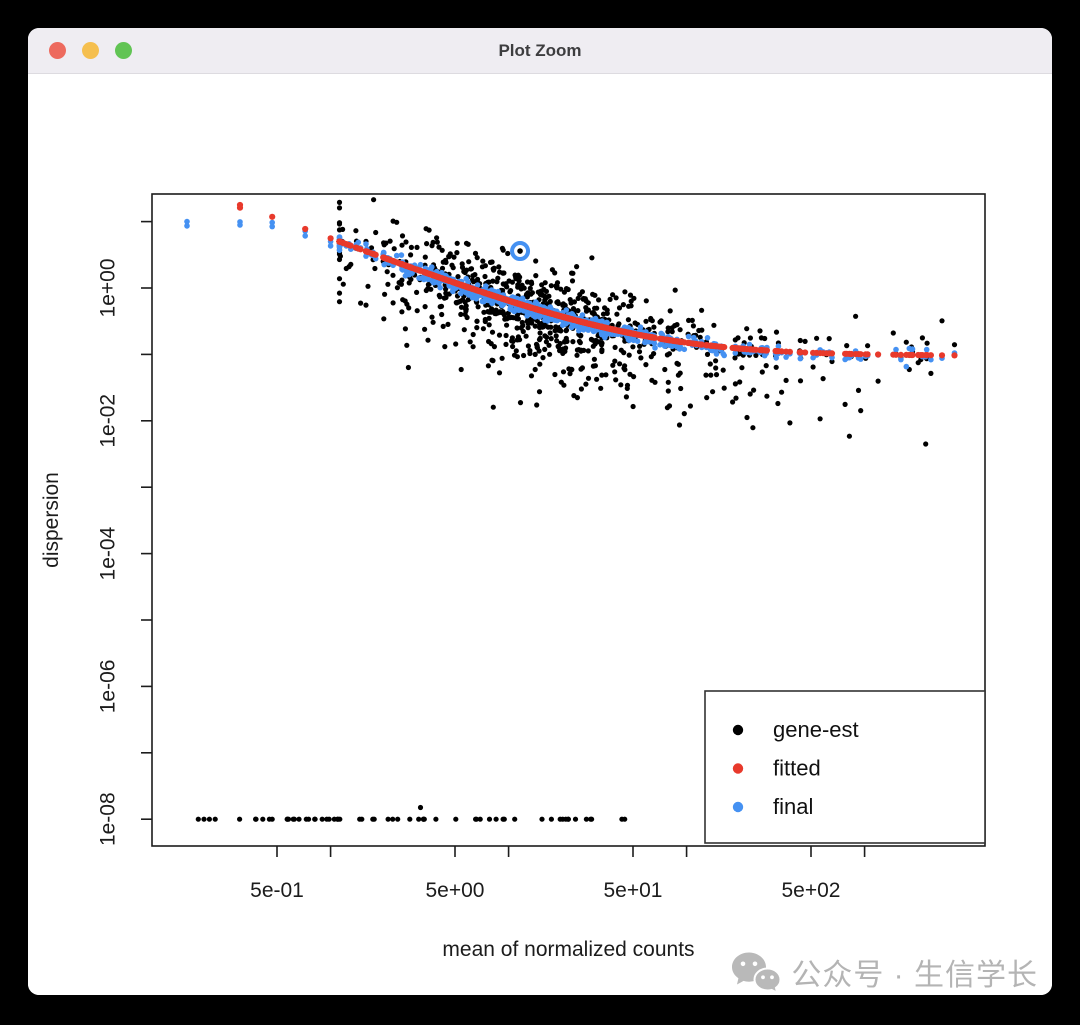 This screenshot has width=1080, height=1025. Describe the element at coordinates (558, 874) in the screenshot. I see `x-axis: 5e-01 5e+00 5e+01 5e+02` at that location.